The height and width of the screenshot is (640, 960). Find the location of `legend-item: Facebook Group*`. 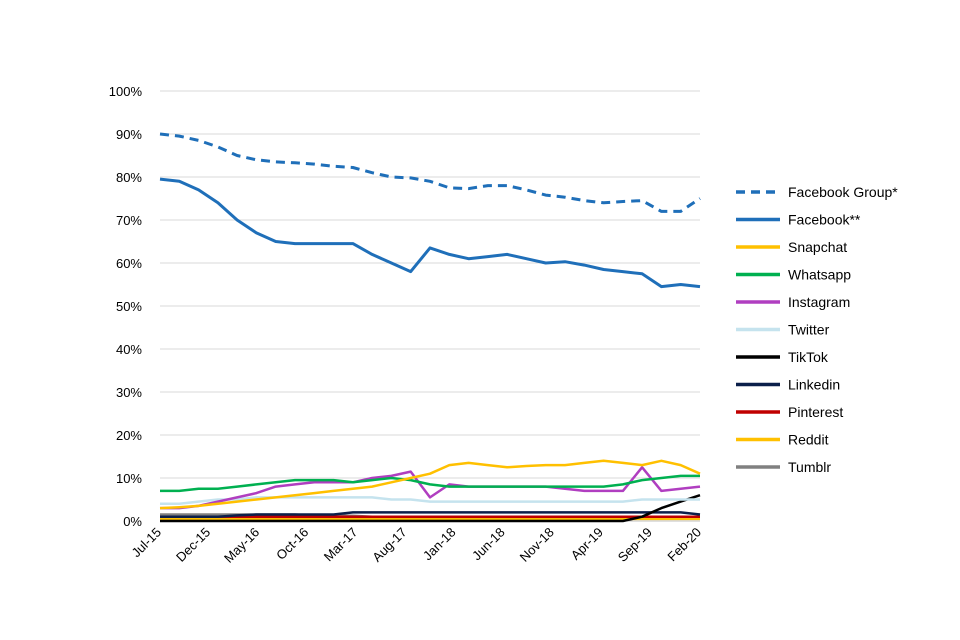

legend-item: Facebook Group* is located at coordinates (817, 192).